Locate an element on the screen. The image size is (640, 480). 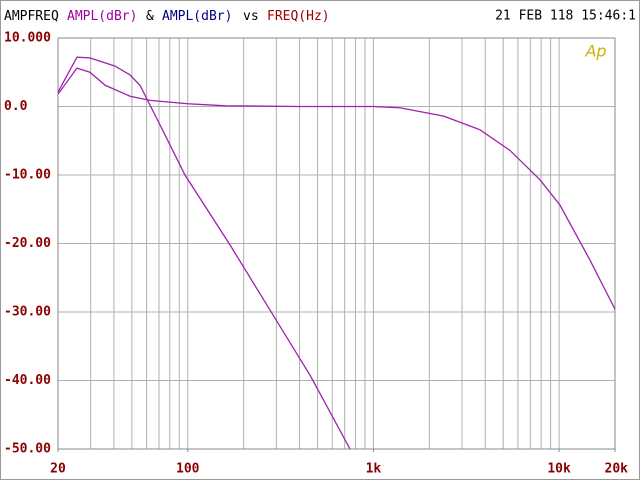
x-tick-label: 10k is located at coordinates (559, 469).